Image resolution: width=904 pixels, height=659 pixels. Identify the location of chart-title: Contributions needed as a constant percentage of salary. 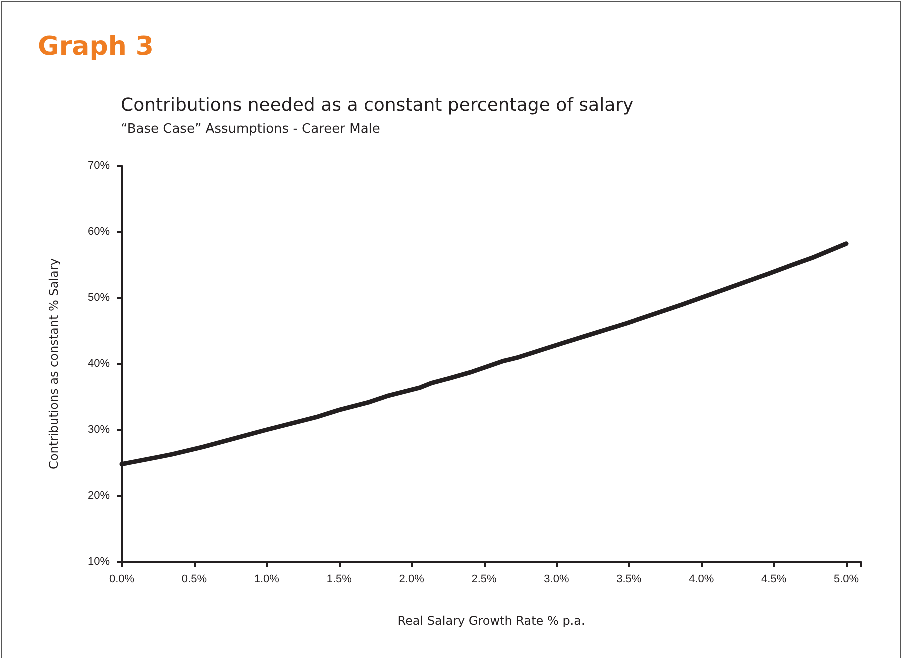
(377, 105).